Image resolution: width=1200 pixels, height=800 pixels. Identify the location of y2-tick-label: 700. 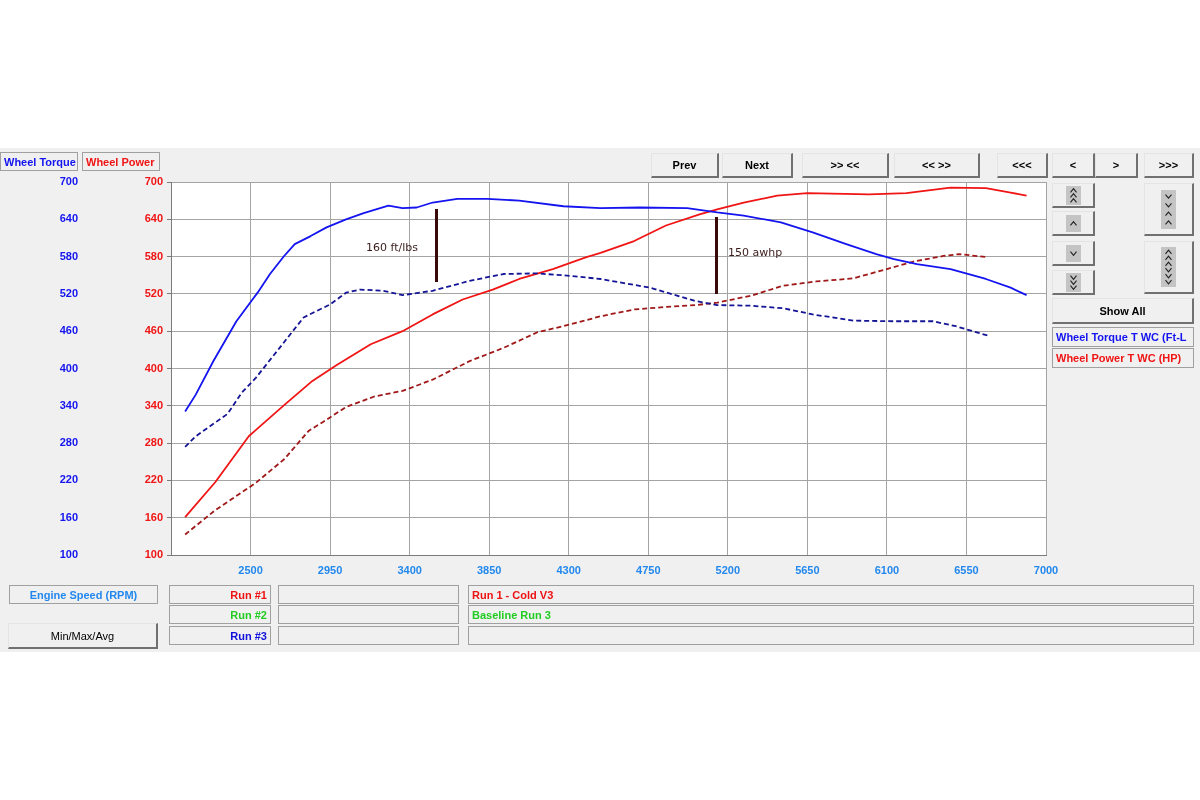
(153, 181).